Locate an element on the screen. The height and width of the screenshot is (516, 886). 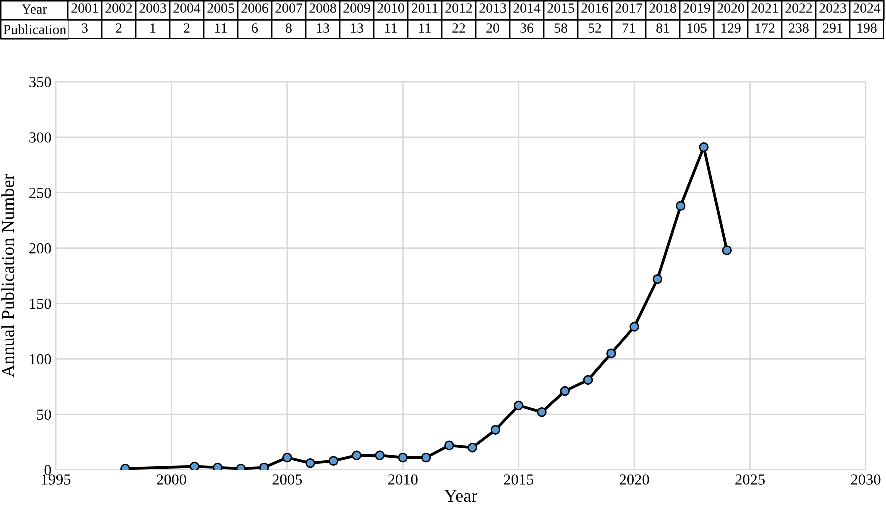
x-tick-label: 2006 is located at coordinates (255, 9).